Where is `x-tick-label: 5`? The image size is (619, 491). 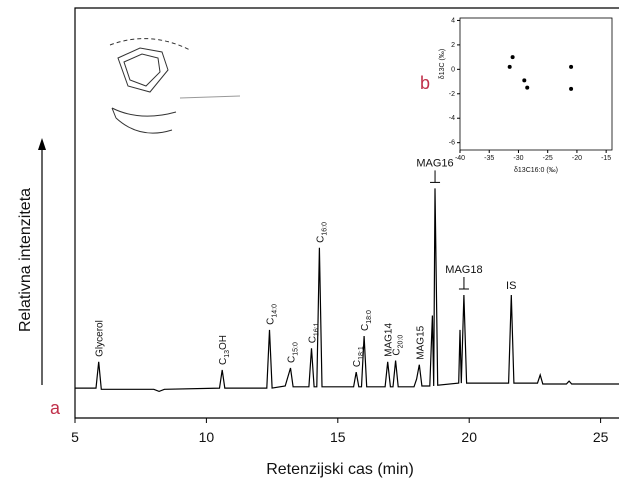
x-tick-label: 5 is located at coordinates (75, 437).